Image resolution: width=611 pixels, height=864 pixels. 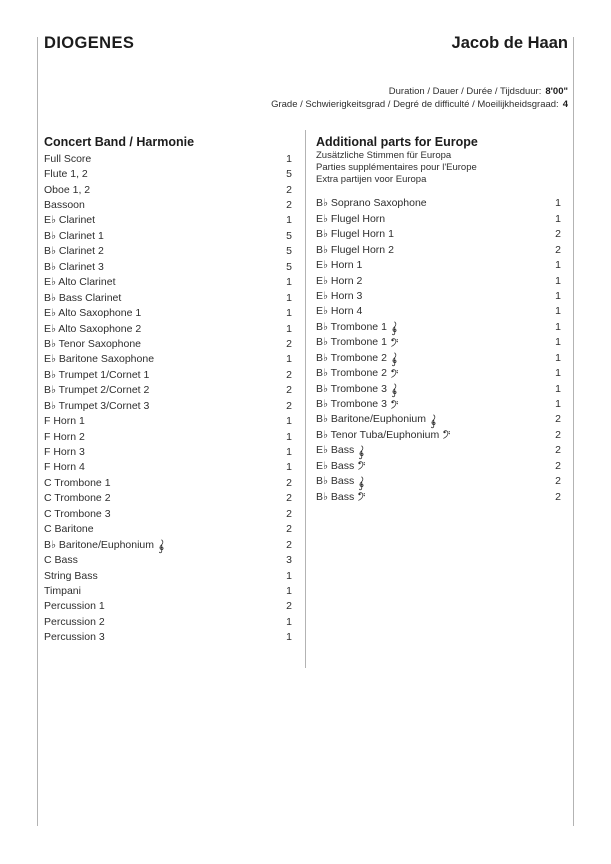 I want to click on part-name: E♭ Alto Saxophone 2, so click(x=93, y=328).